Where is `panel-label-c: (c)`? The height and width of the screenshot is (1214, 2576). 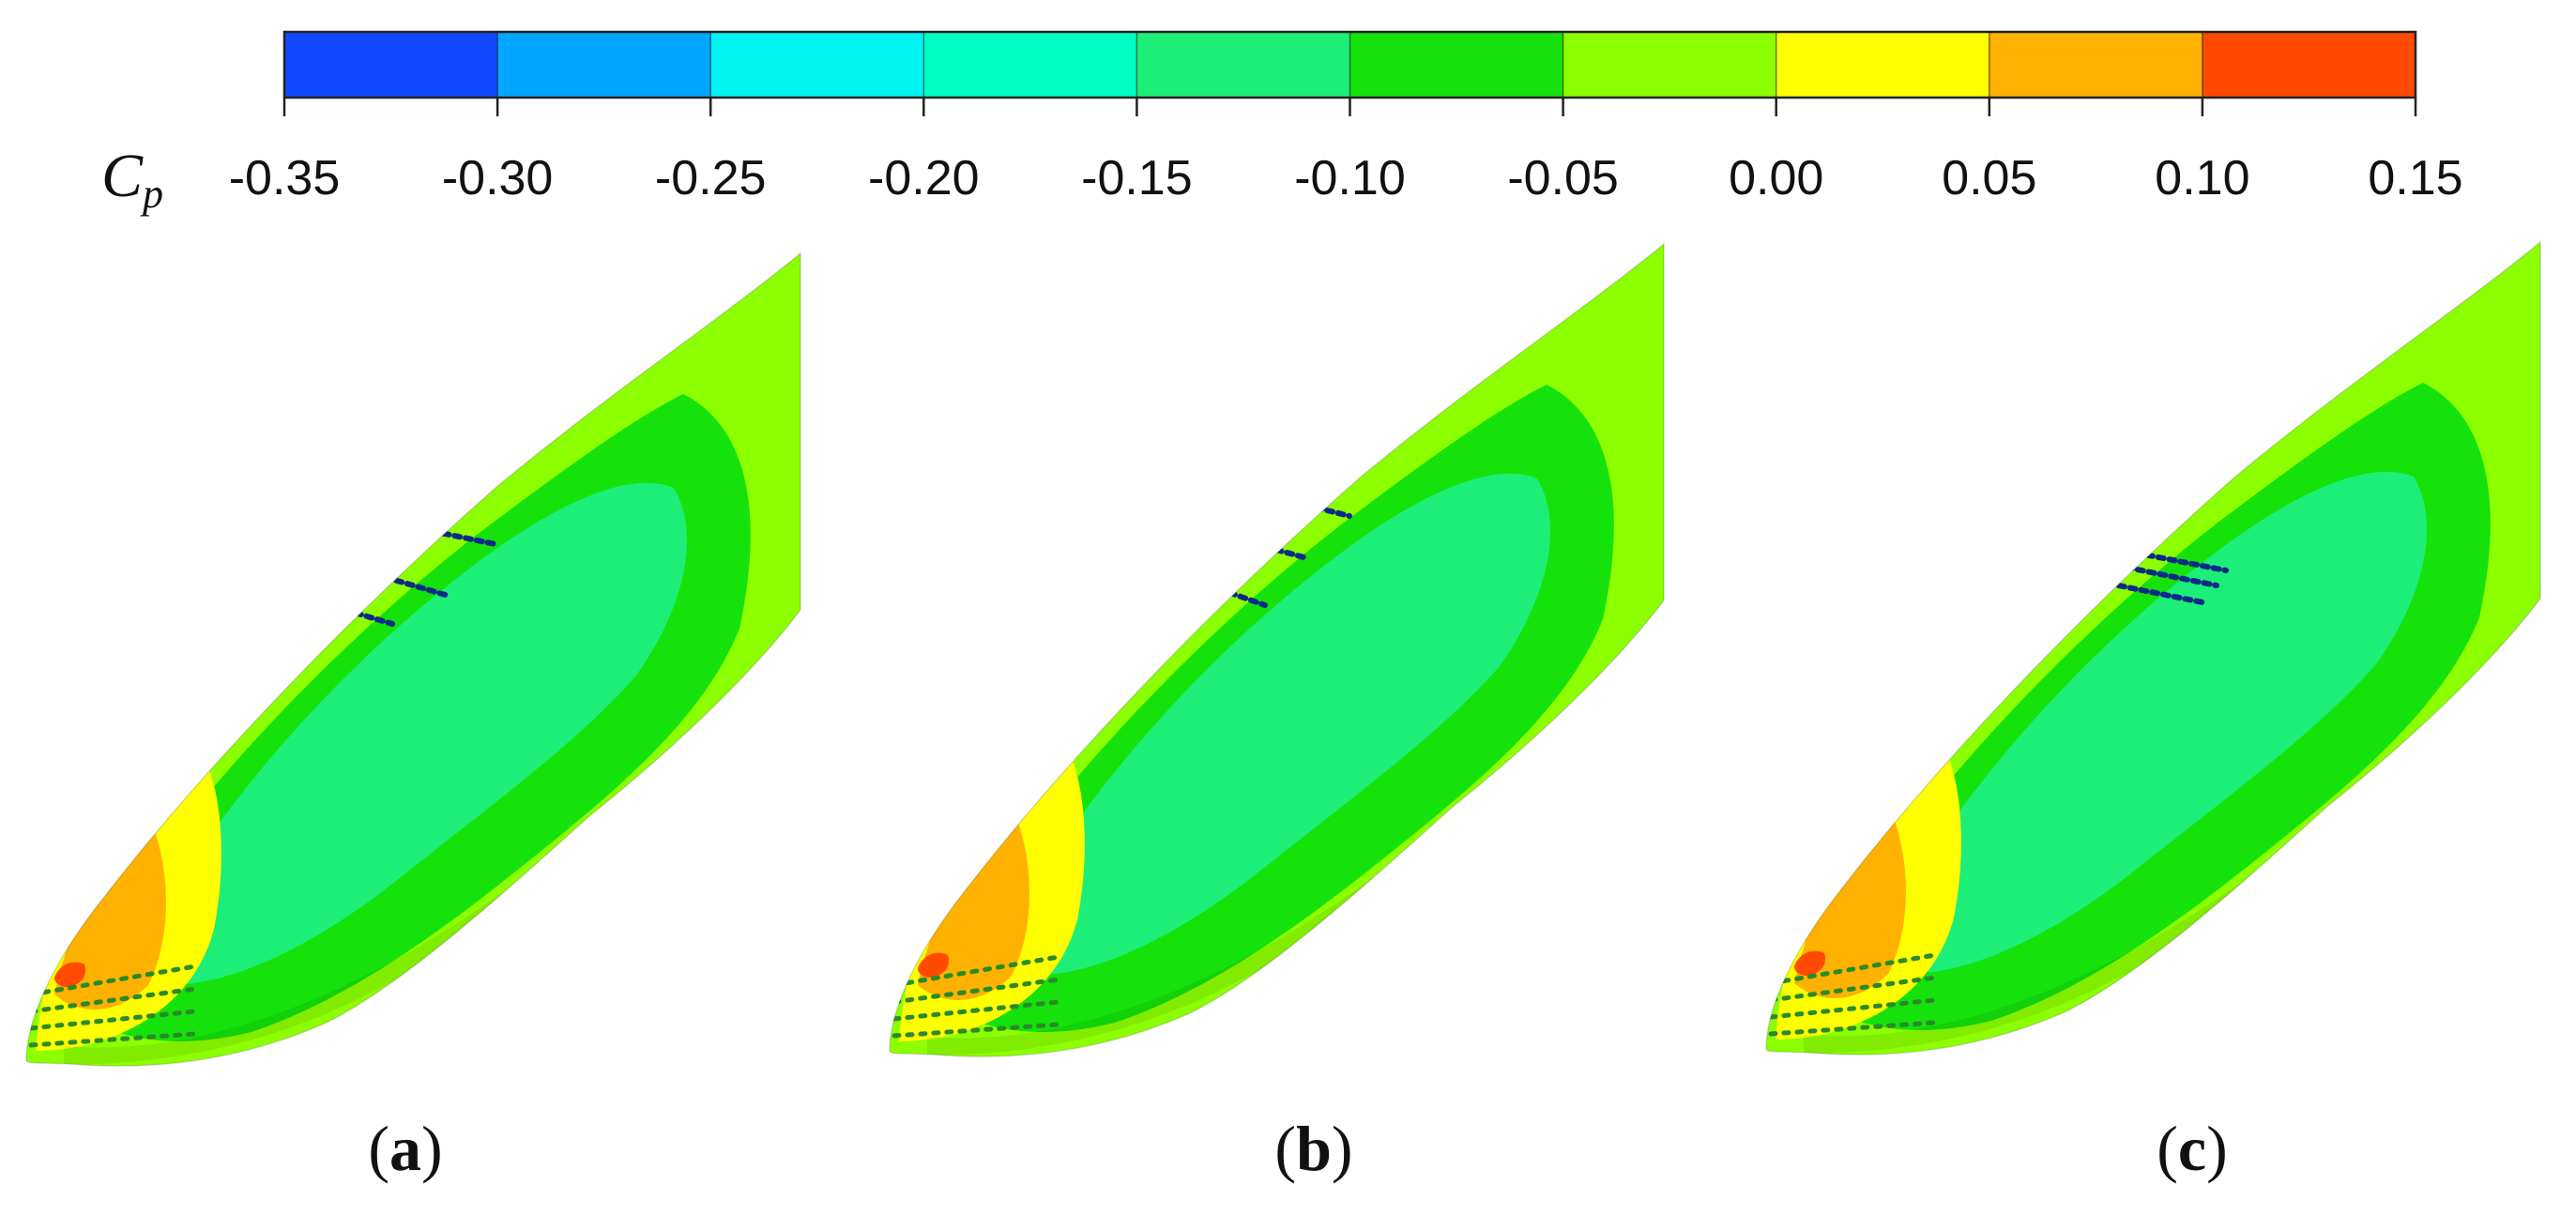
panel-label-c: (c) is located at coordinates (2192, 1148).